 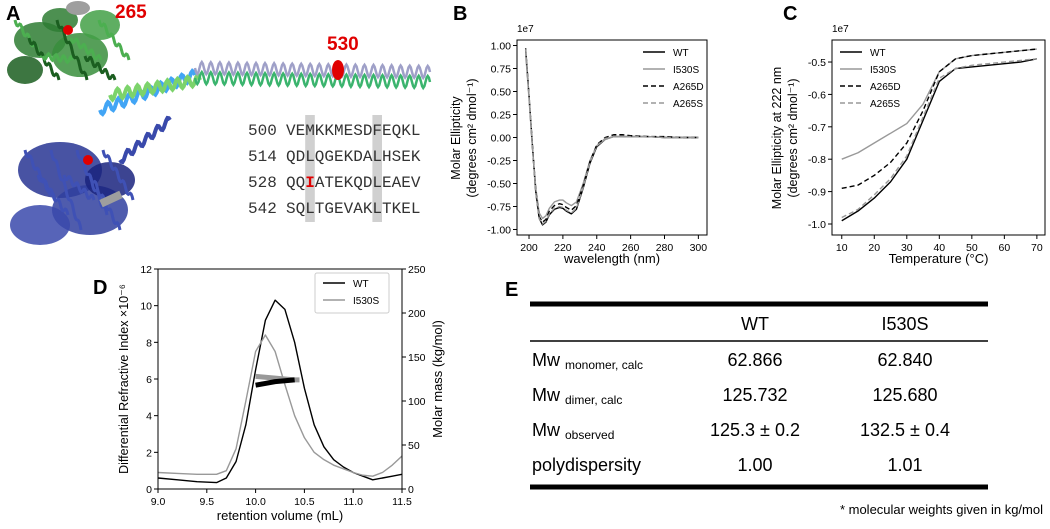 What do you see at coordinates (280, 515) in the screenshot?
I see `x-axis-label: retention volume (mL)` at bounding box center [280, 515].